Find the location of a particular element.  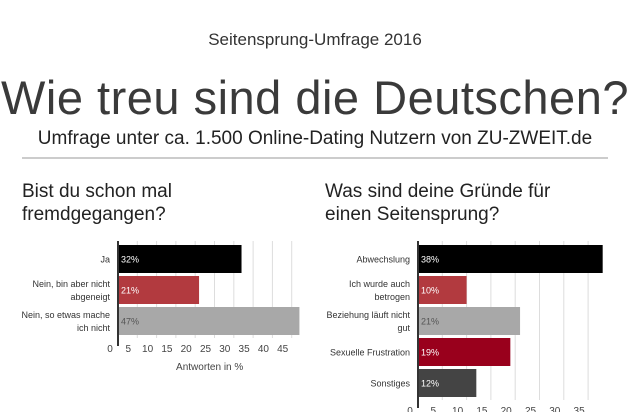

x-tick-label: 45 is located at coordinates (283, 349).